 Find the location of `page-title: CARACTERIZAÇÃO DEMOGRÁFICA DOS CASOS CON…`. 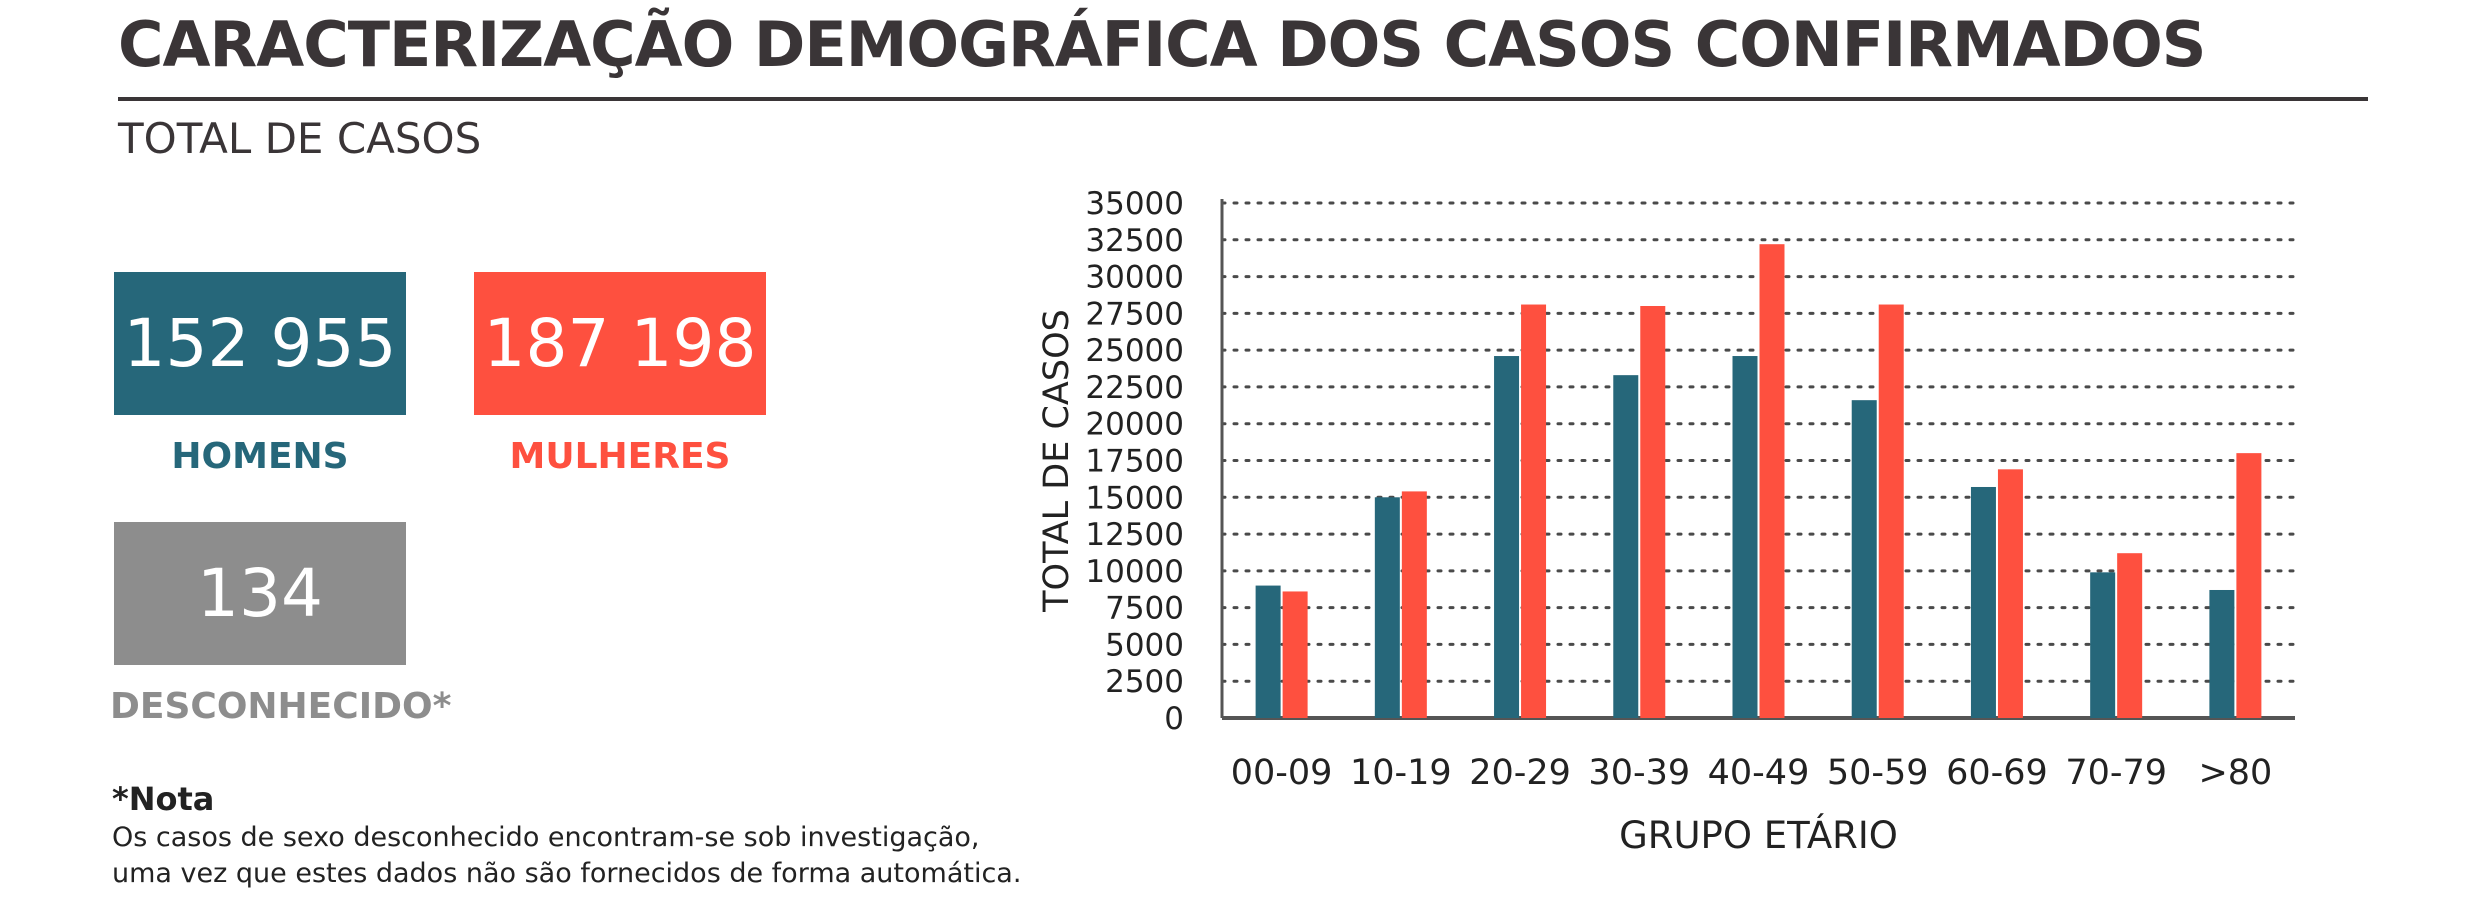

page-title: CARACTERIZAÇÃO DEMOGRÁFICA DOS CASOS CON… is located at coordinates (1162, 44).